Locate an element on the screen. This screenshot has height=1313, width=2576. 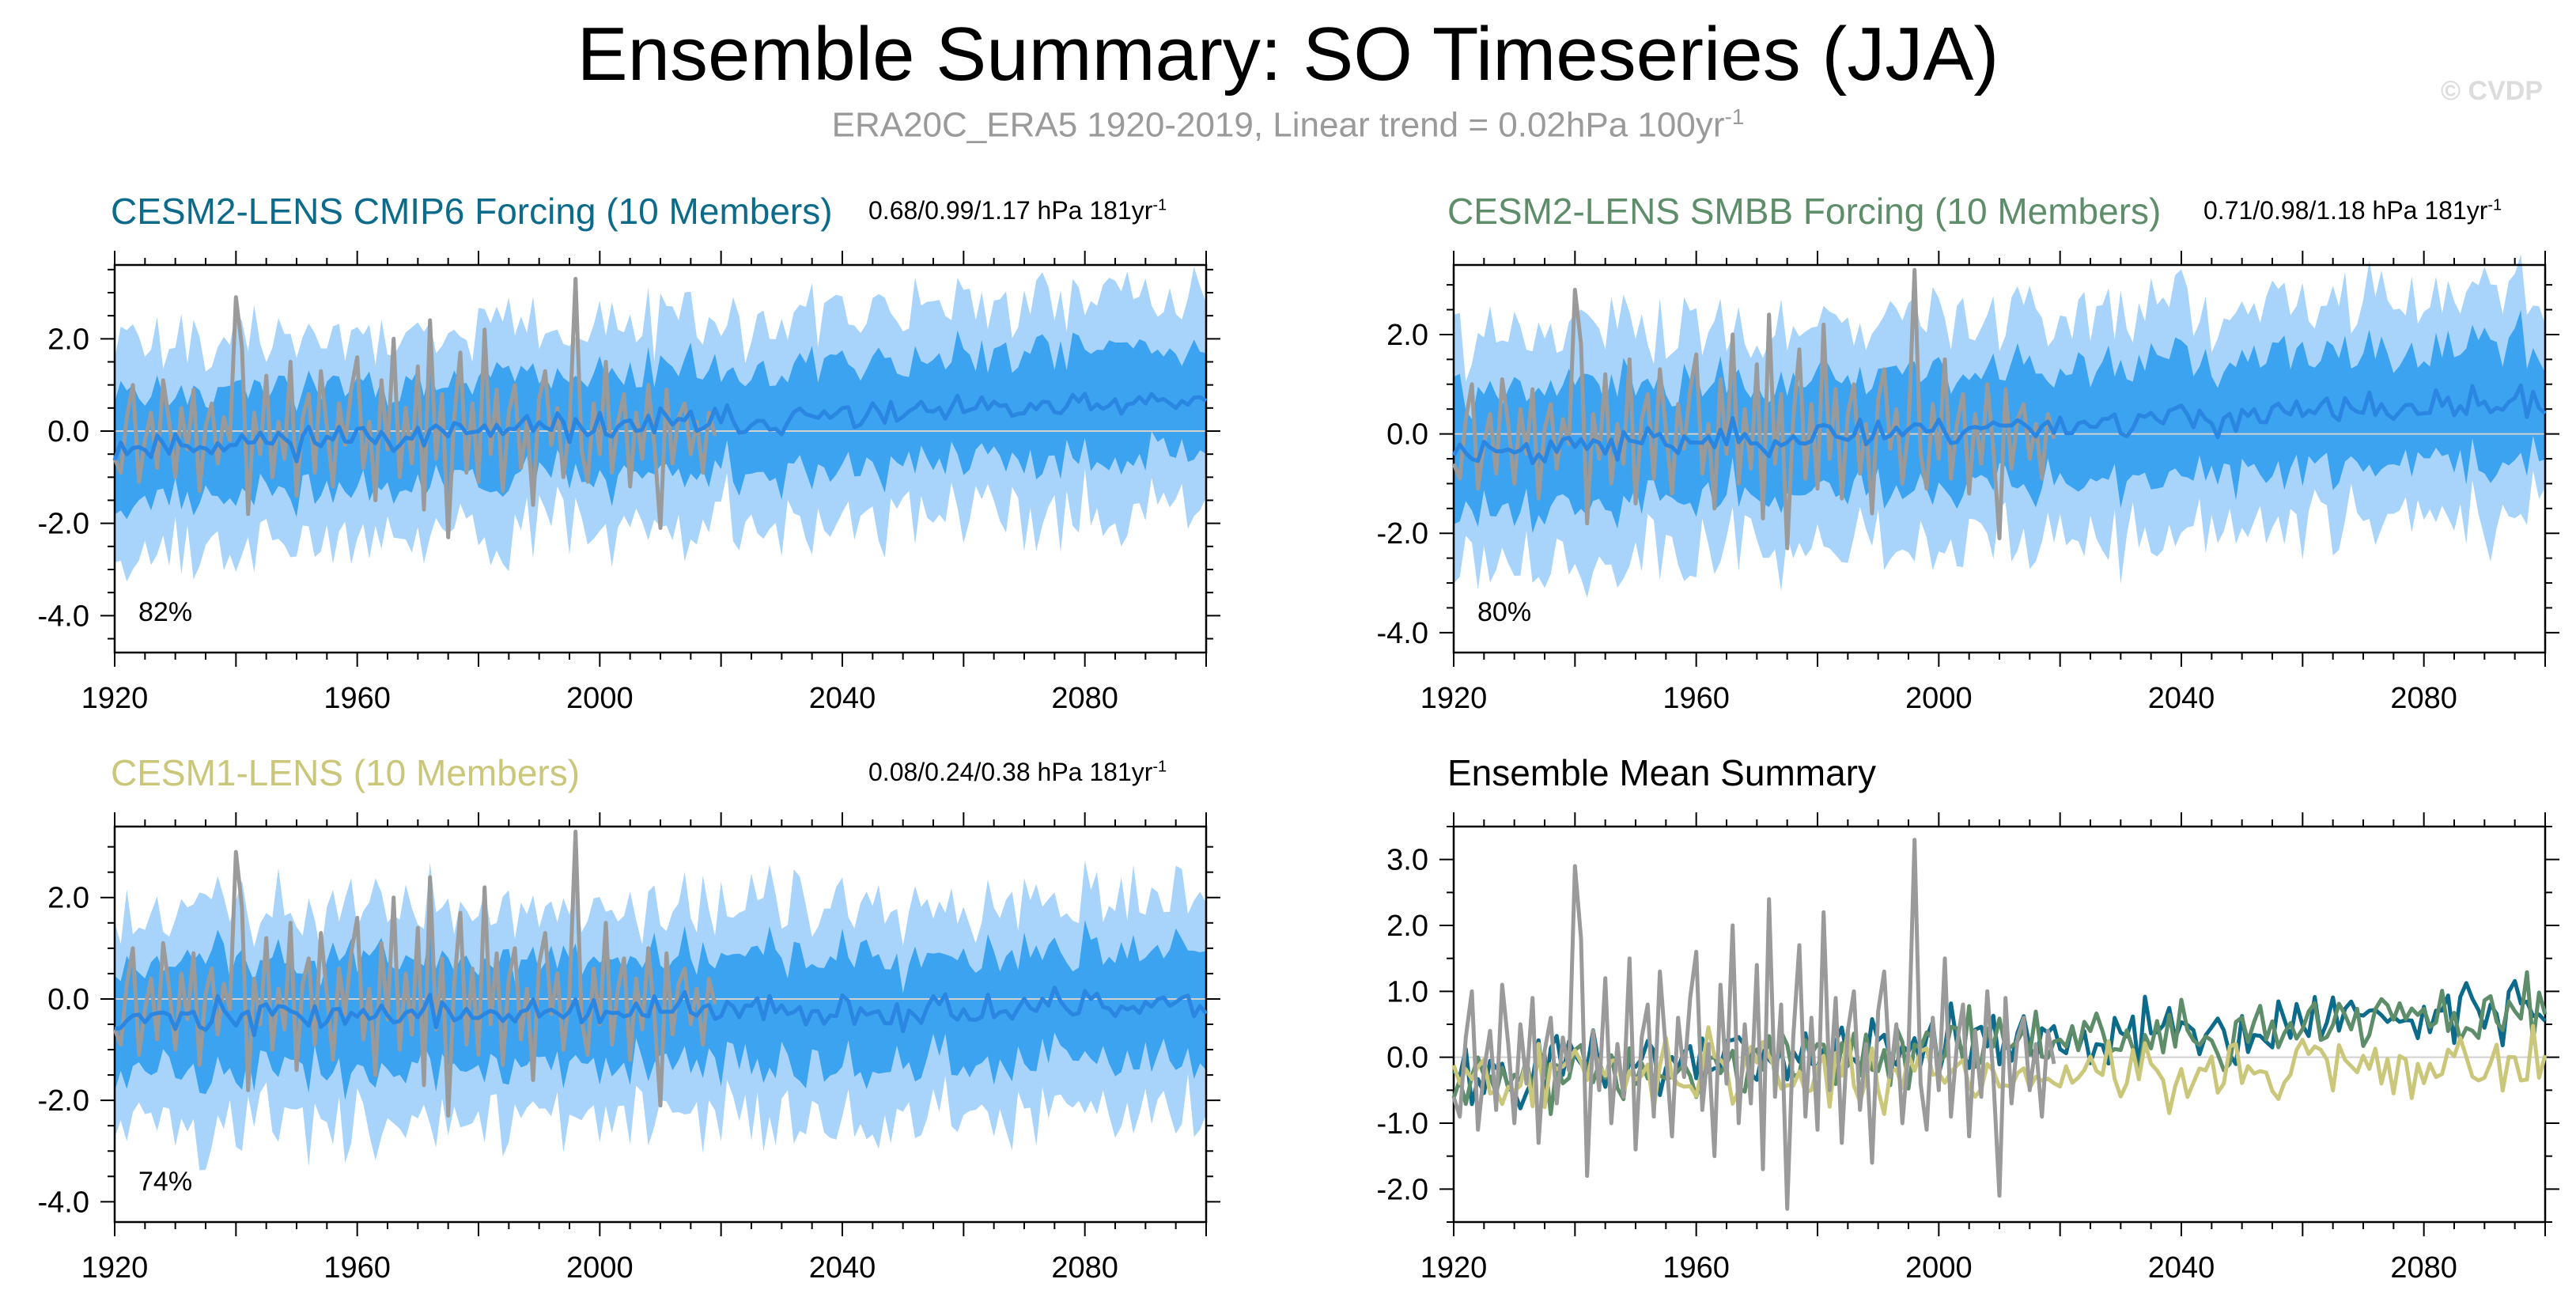
panel-stat-text: 0.68/0.99/1.17 hPa 181yr is located at coordinates (1011, 210).